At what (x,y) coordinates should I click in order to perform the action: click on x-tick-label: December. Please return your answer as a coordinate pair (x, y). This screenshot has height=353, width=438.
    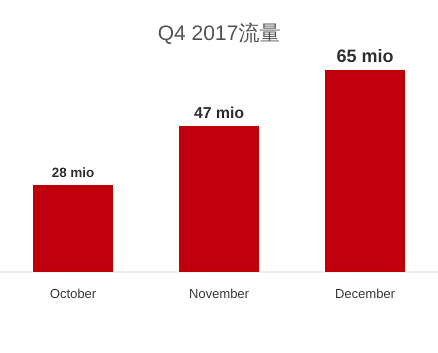
    Looking at the image, I should click on (365, 293).